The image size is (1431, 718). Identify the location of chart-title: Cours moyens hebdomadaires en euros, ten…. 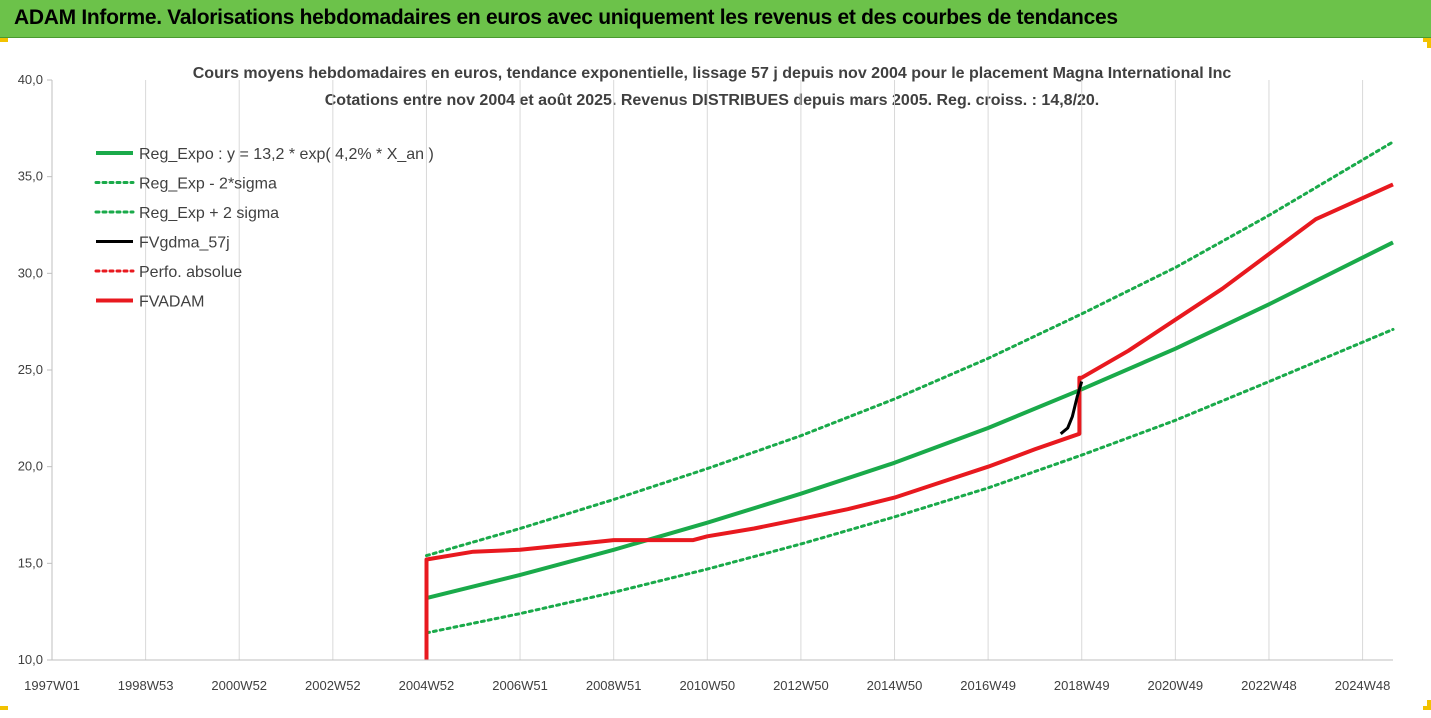
(712, 73).